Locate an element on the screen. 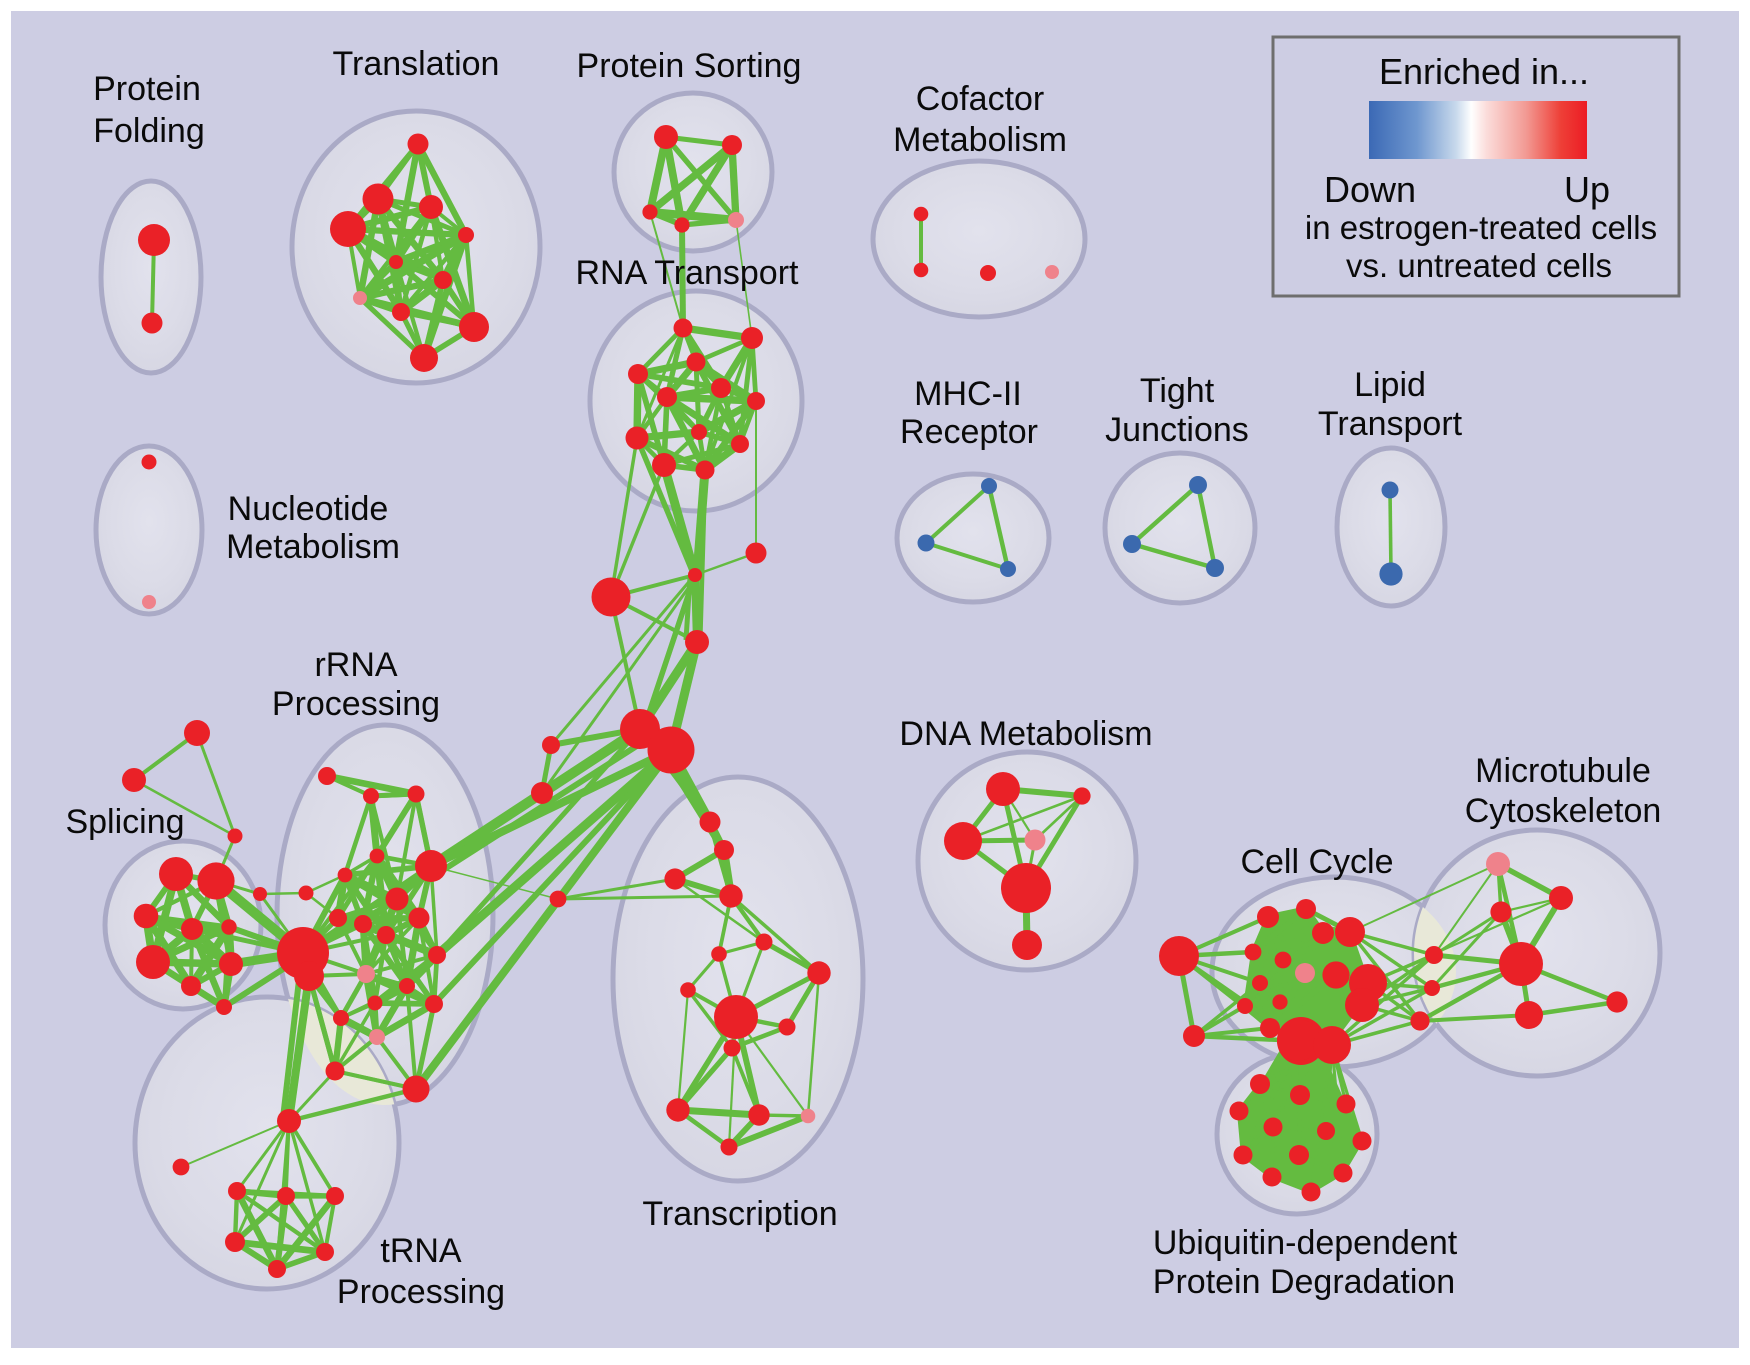  svg-text: rRNA is located at coordinates (355, 665).